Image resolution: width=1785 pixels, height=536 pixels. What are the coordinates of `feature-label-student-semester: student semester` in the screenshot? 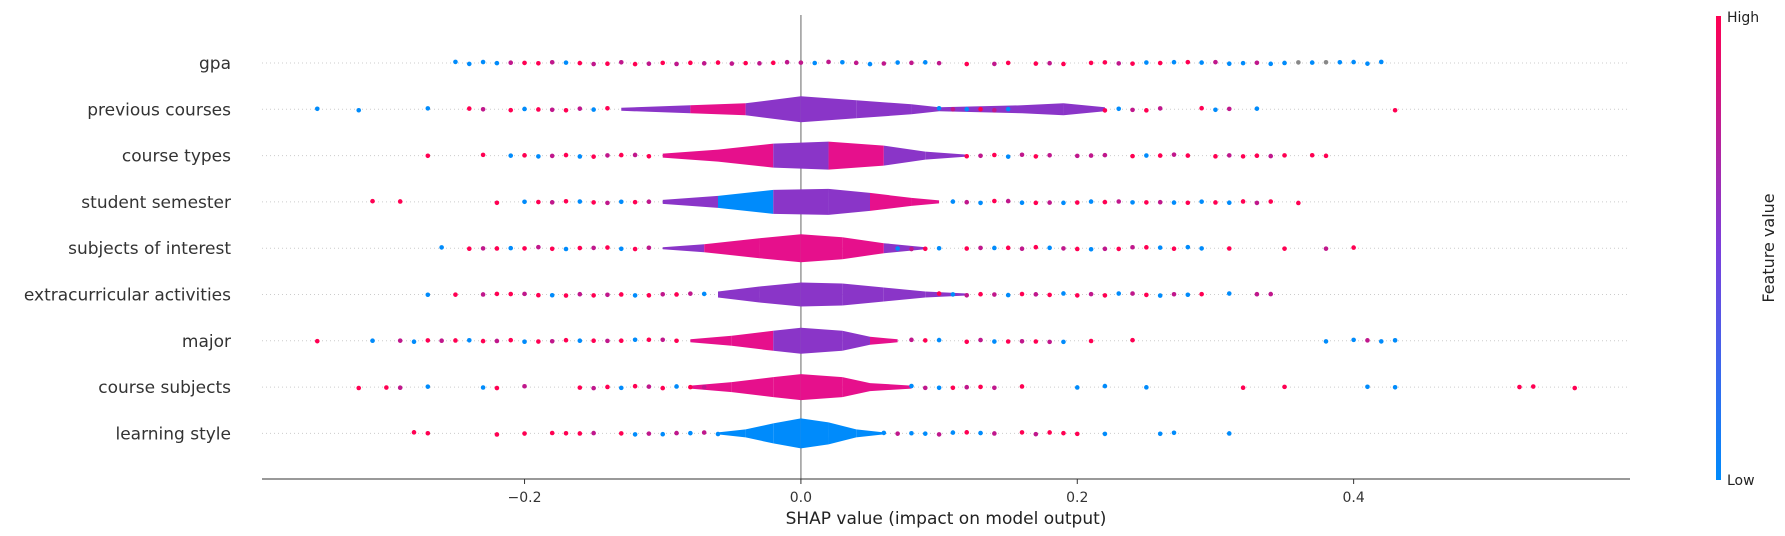 It's located at (156, 203).